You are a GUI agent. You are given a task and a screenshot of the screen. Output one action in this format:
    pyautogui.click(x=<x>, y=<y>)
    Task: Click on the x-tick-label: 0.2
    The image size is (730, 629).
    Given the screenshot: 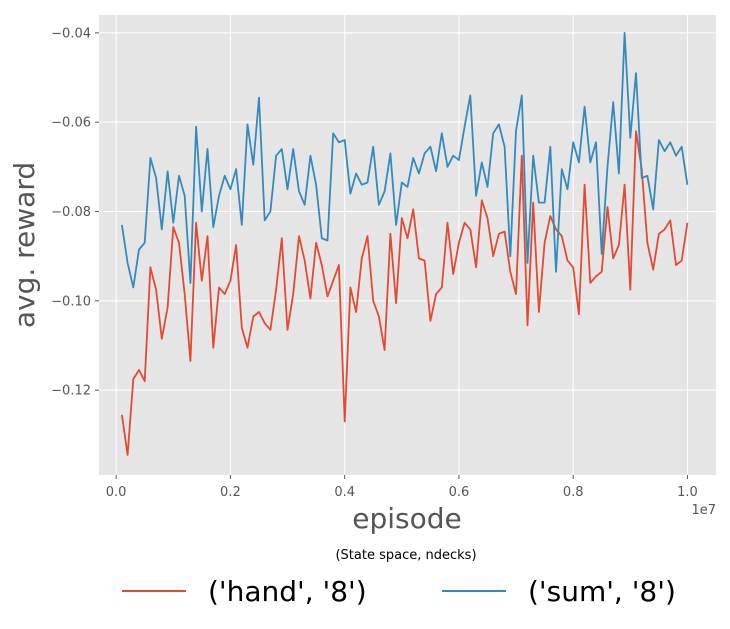 What is the action you would take?
    pyautogui.click(x=230, y=492)
    